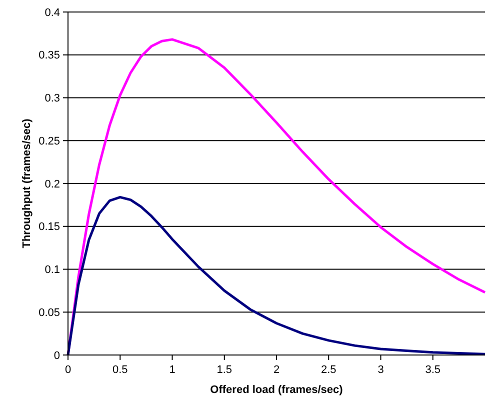 This screenshot has height=401, width=486. What do you see at coordinates (52, 98) in the screenshot?
I see `y-tick-label: 0.3` at bounding box center [52, 98].